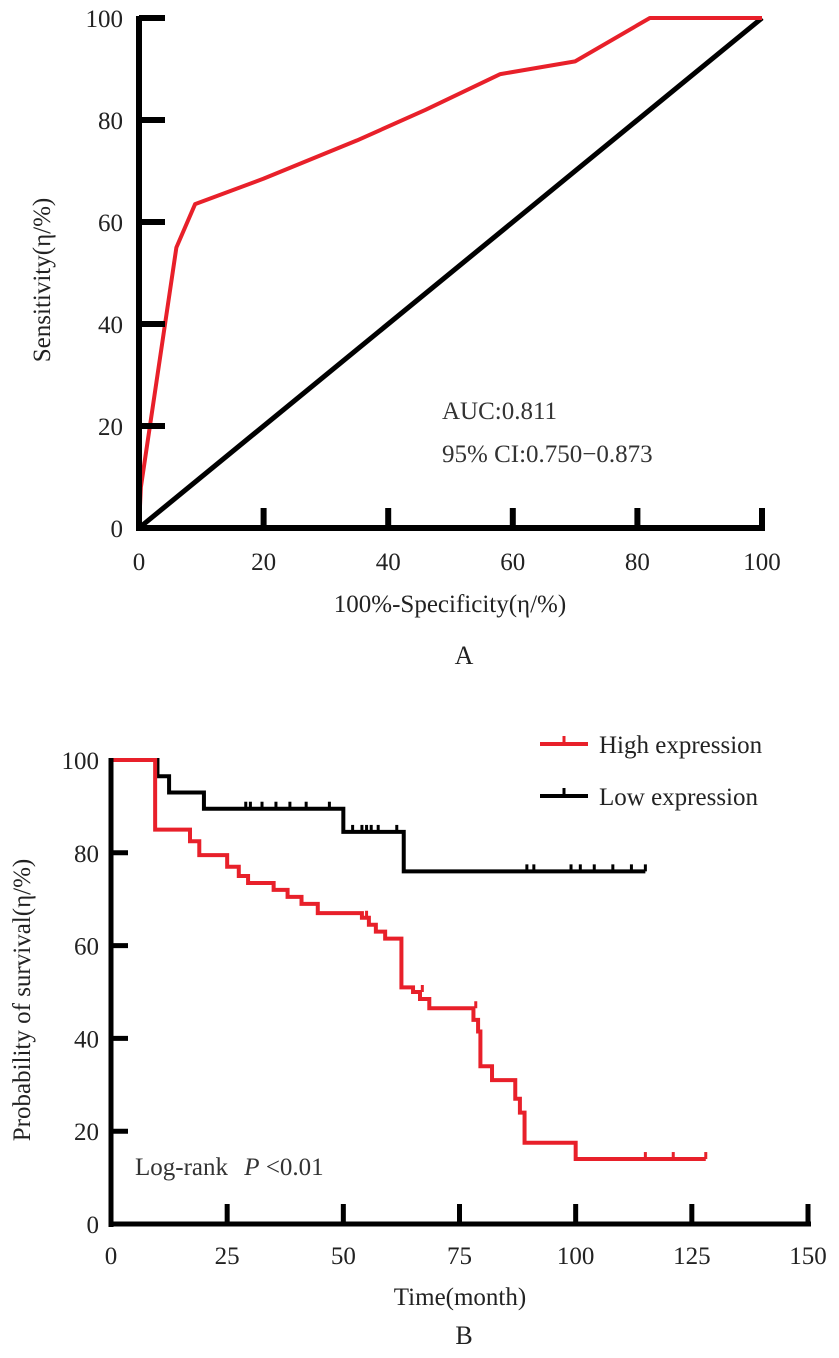 Image resolution: width=839 pixels, height=1358 pixels. Describe the element at coordinates (547, 454) in the screenshot. I see `ci-annotation: 95% CI:0.750−0.873` at that location.